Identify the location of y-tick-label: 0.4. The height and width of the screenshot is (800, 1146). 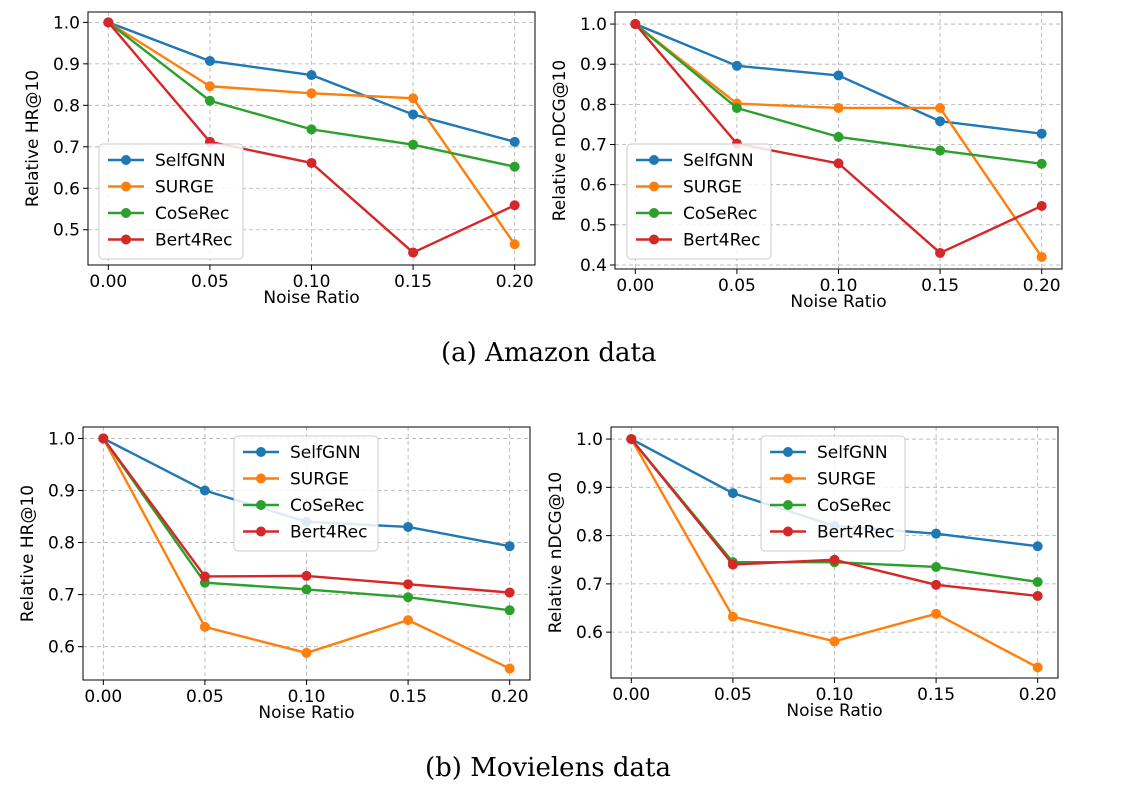
(593, 266).